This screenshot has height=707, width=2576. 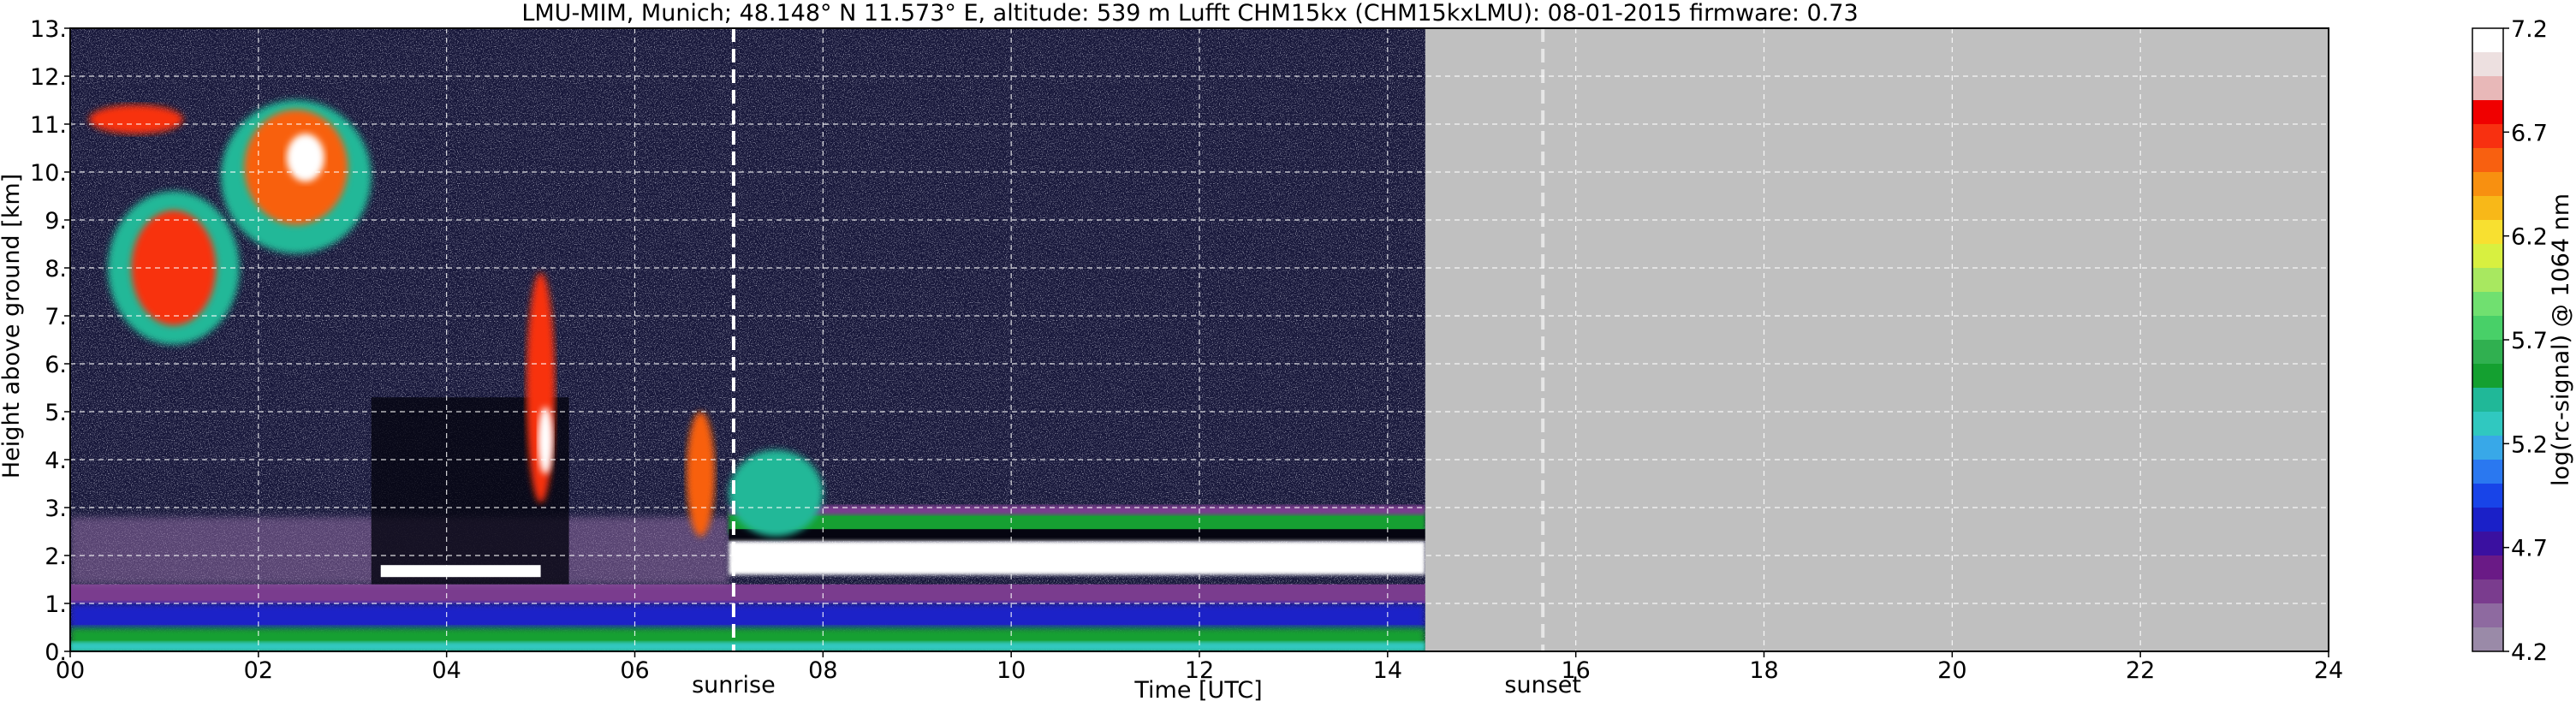 What do you see at coordinates (2530, 237) in the screenshot?
I see `colorbar-tick-label-4: 6.2` at bounding box center [2530, 237].